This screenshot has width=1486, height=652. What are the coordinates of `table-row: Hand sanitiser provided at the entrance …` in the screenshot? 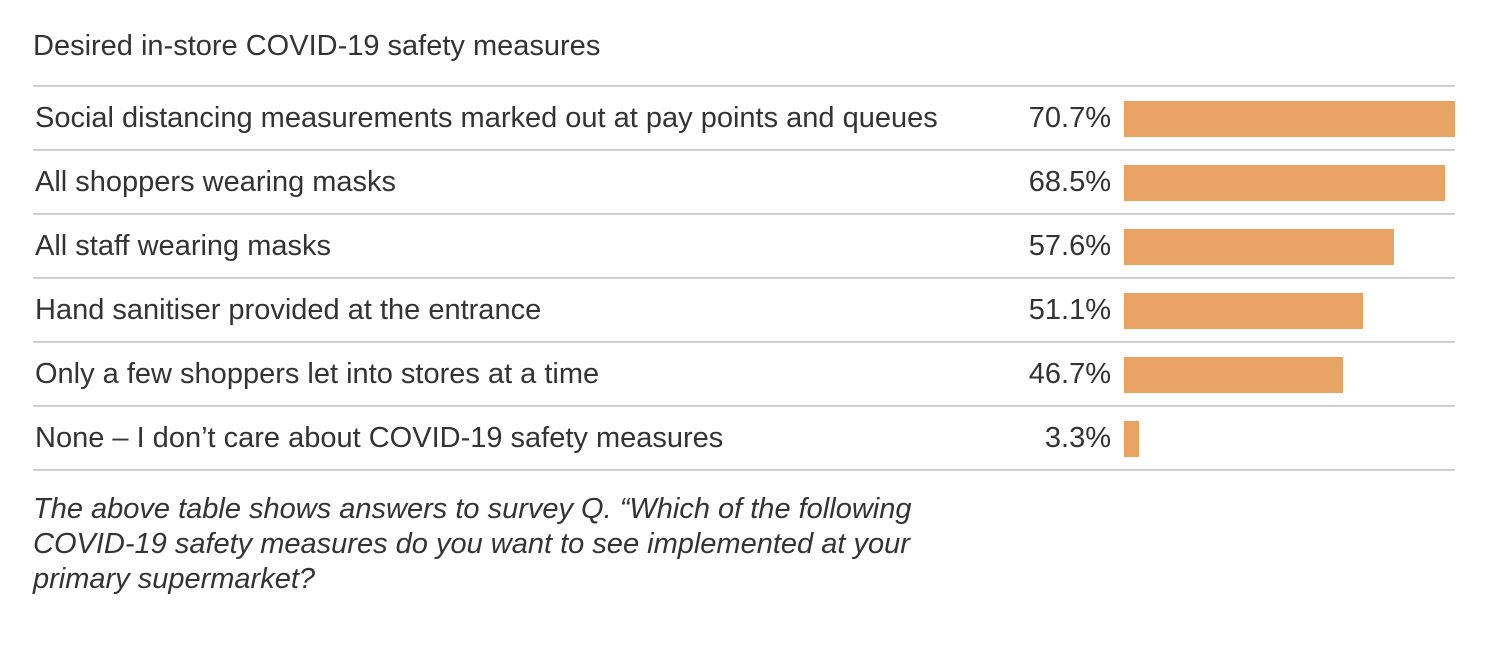 It's located at (744, 311).